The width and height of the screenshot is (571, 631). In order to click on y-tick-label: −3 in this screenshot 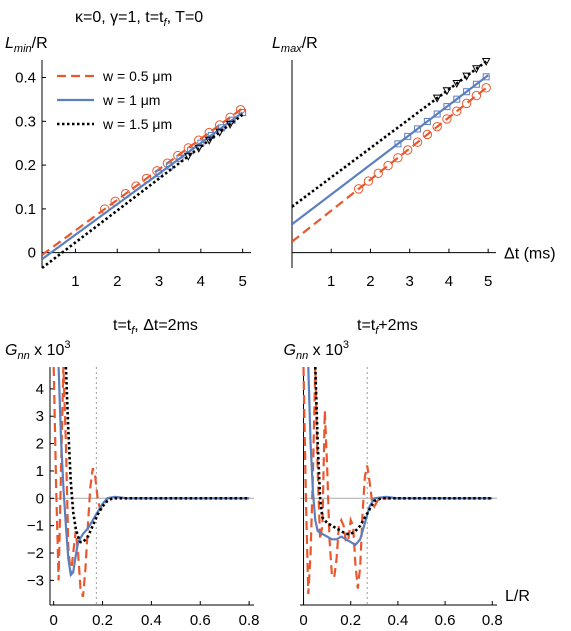, I will do `click(35, 580)`.